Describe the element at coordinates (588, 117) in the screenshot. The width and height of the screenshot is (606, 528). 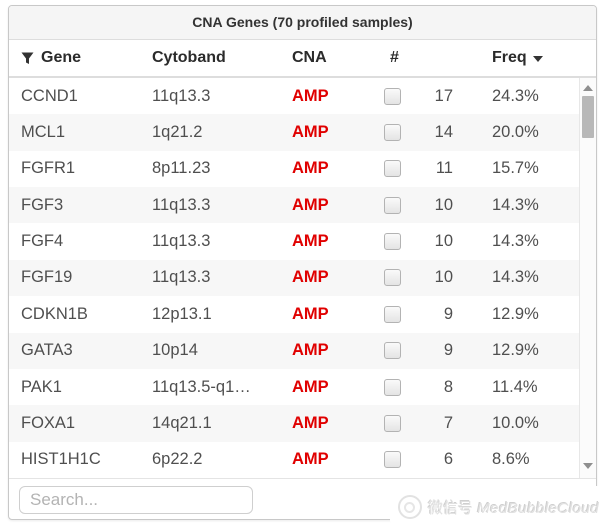
I see `scrollbar-thumb` at that location.